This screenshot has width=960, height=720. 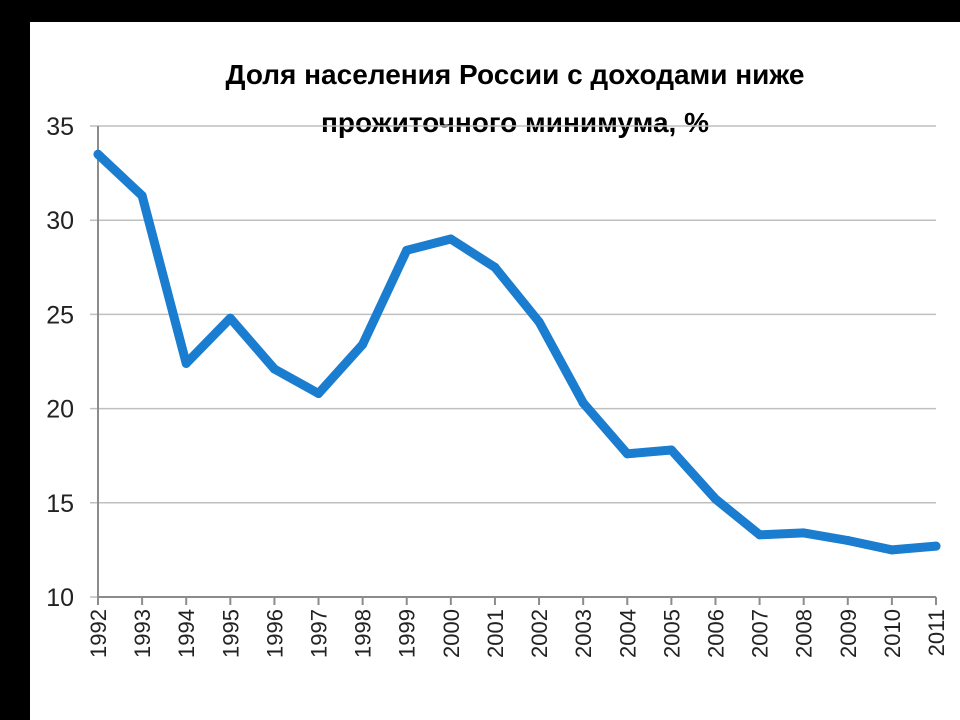 What do you see at coordinates (451, 239) in the screenshot?
I see `data-point-2000` at bounding box center [451, 239].